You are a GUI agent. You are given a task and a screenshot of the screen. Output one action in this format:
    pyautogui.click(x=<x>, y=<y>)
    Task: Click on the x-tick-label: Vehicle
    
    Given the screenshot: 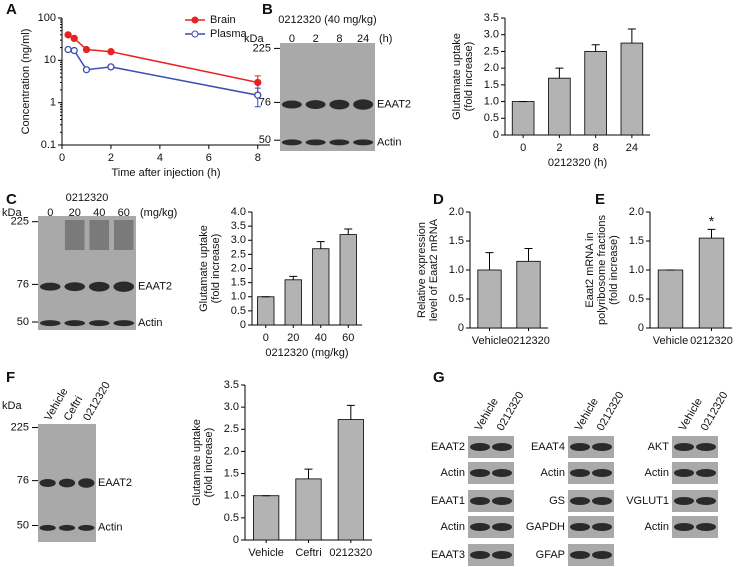 What is the action you would take?
    pyautogui.click(x=265, y=553)
    